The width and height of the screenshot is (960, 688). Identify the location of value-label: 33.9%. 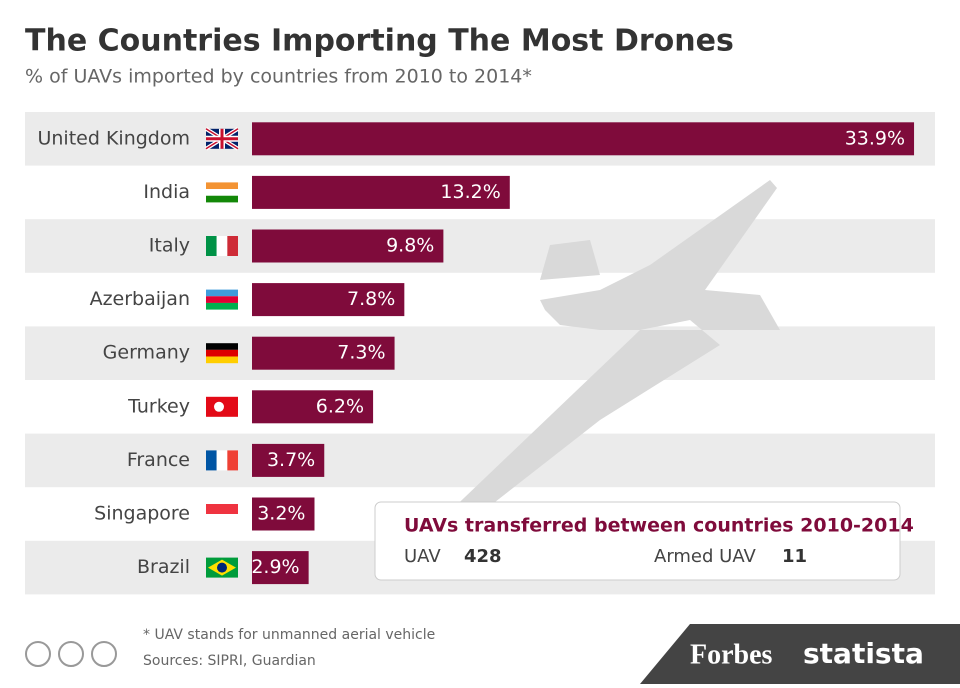
(875, 138).